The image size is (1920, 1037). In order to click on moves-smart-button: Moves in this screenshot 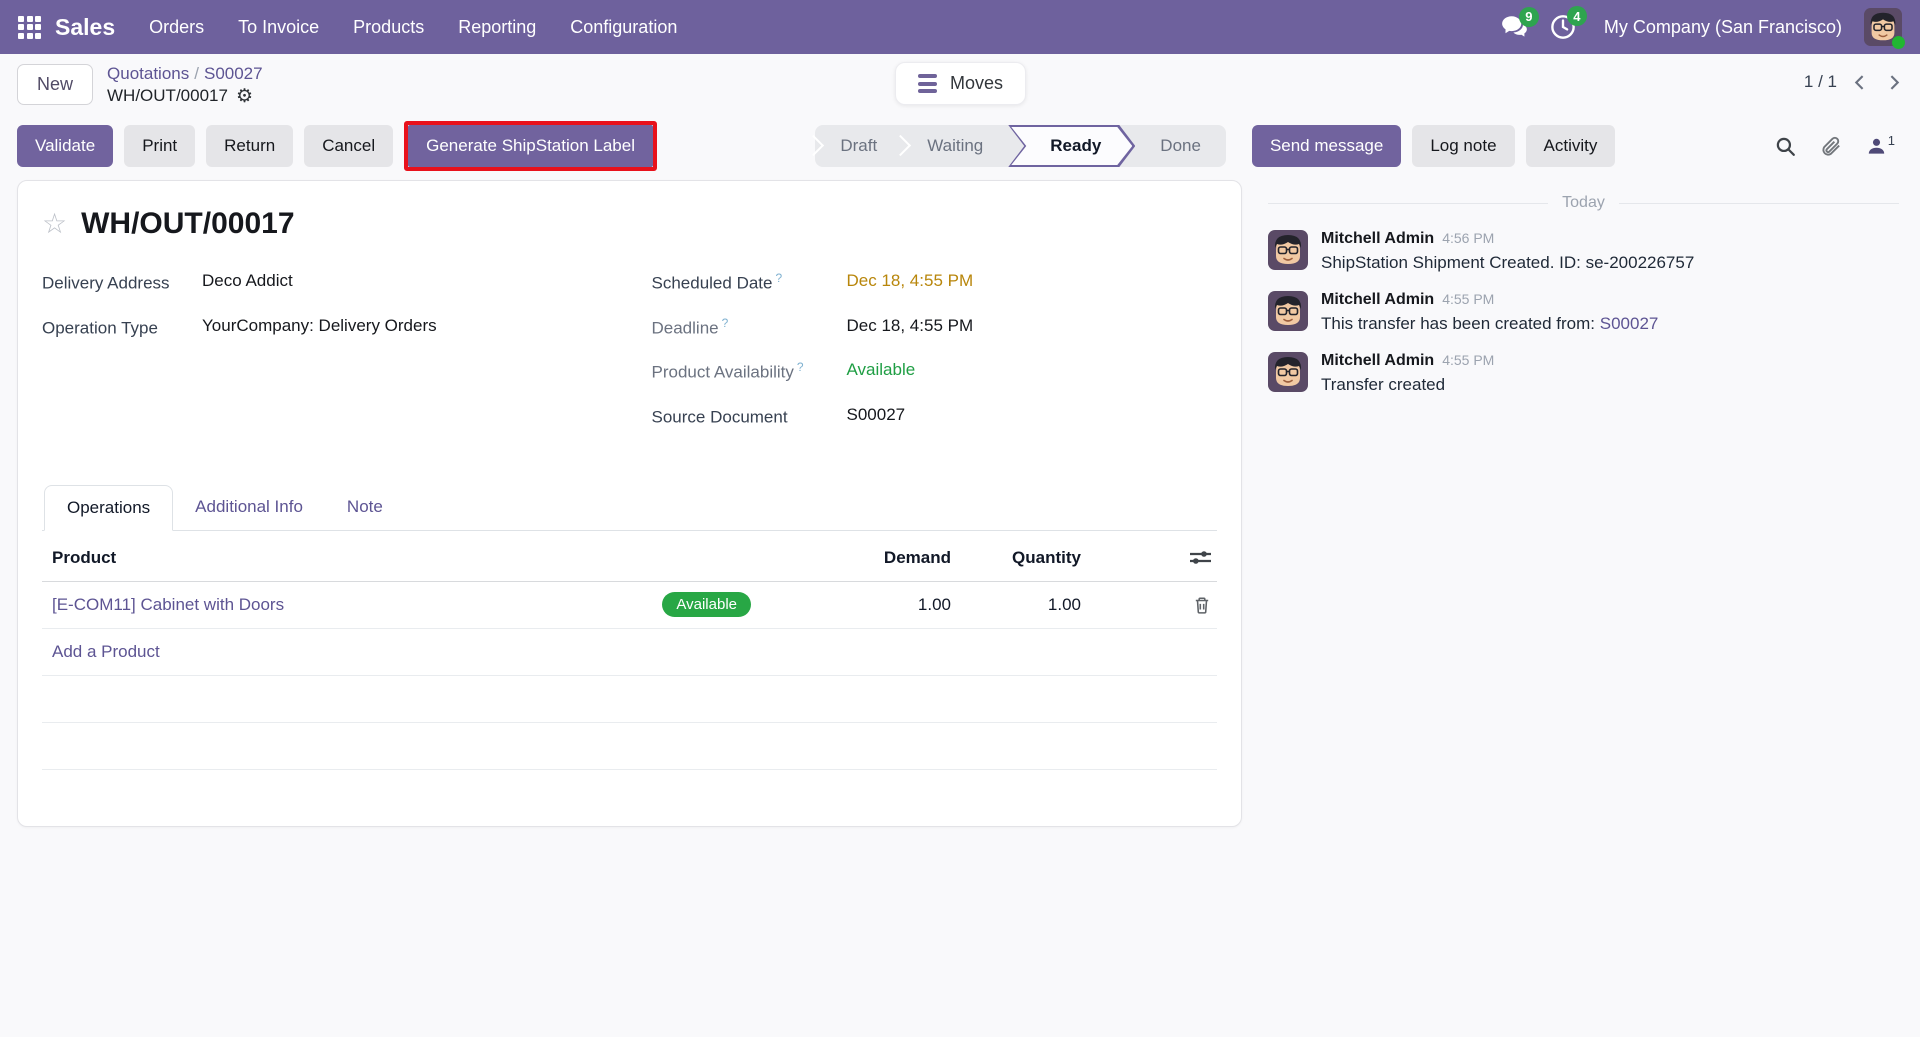, I will do `click(961, 83)`.